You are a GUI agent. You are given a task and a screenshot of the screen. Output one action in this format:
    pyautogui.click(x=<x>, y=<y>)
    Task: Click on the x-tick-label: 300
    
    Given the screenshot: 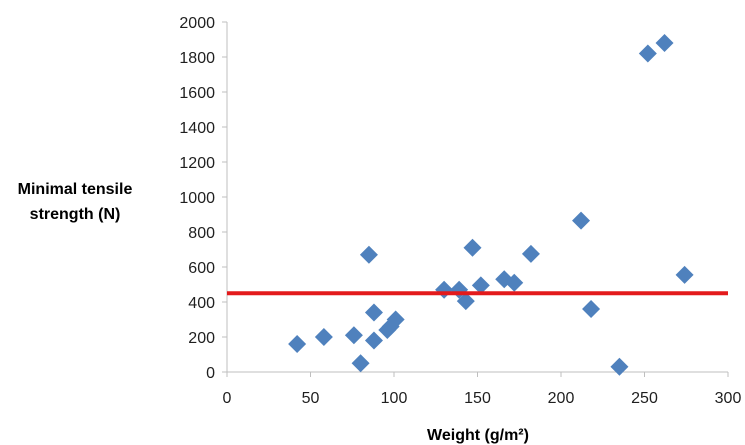 What is the action you would take?
    pyautogui.click(x=728, y=398)
    